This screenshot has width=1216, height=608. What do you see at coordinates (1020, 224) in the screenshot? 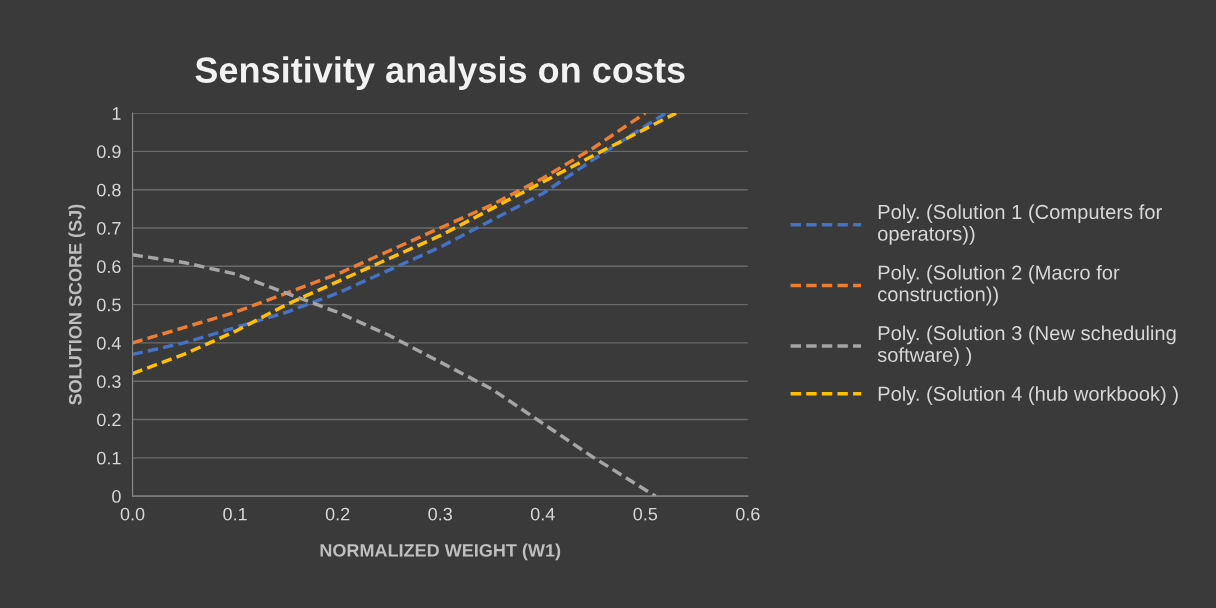
I see `legend-label: Poly. (Solution 1 (Computers for operators))` at bounding box center [1020, 224].